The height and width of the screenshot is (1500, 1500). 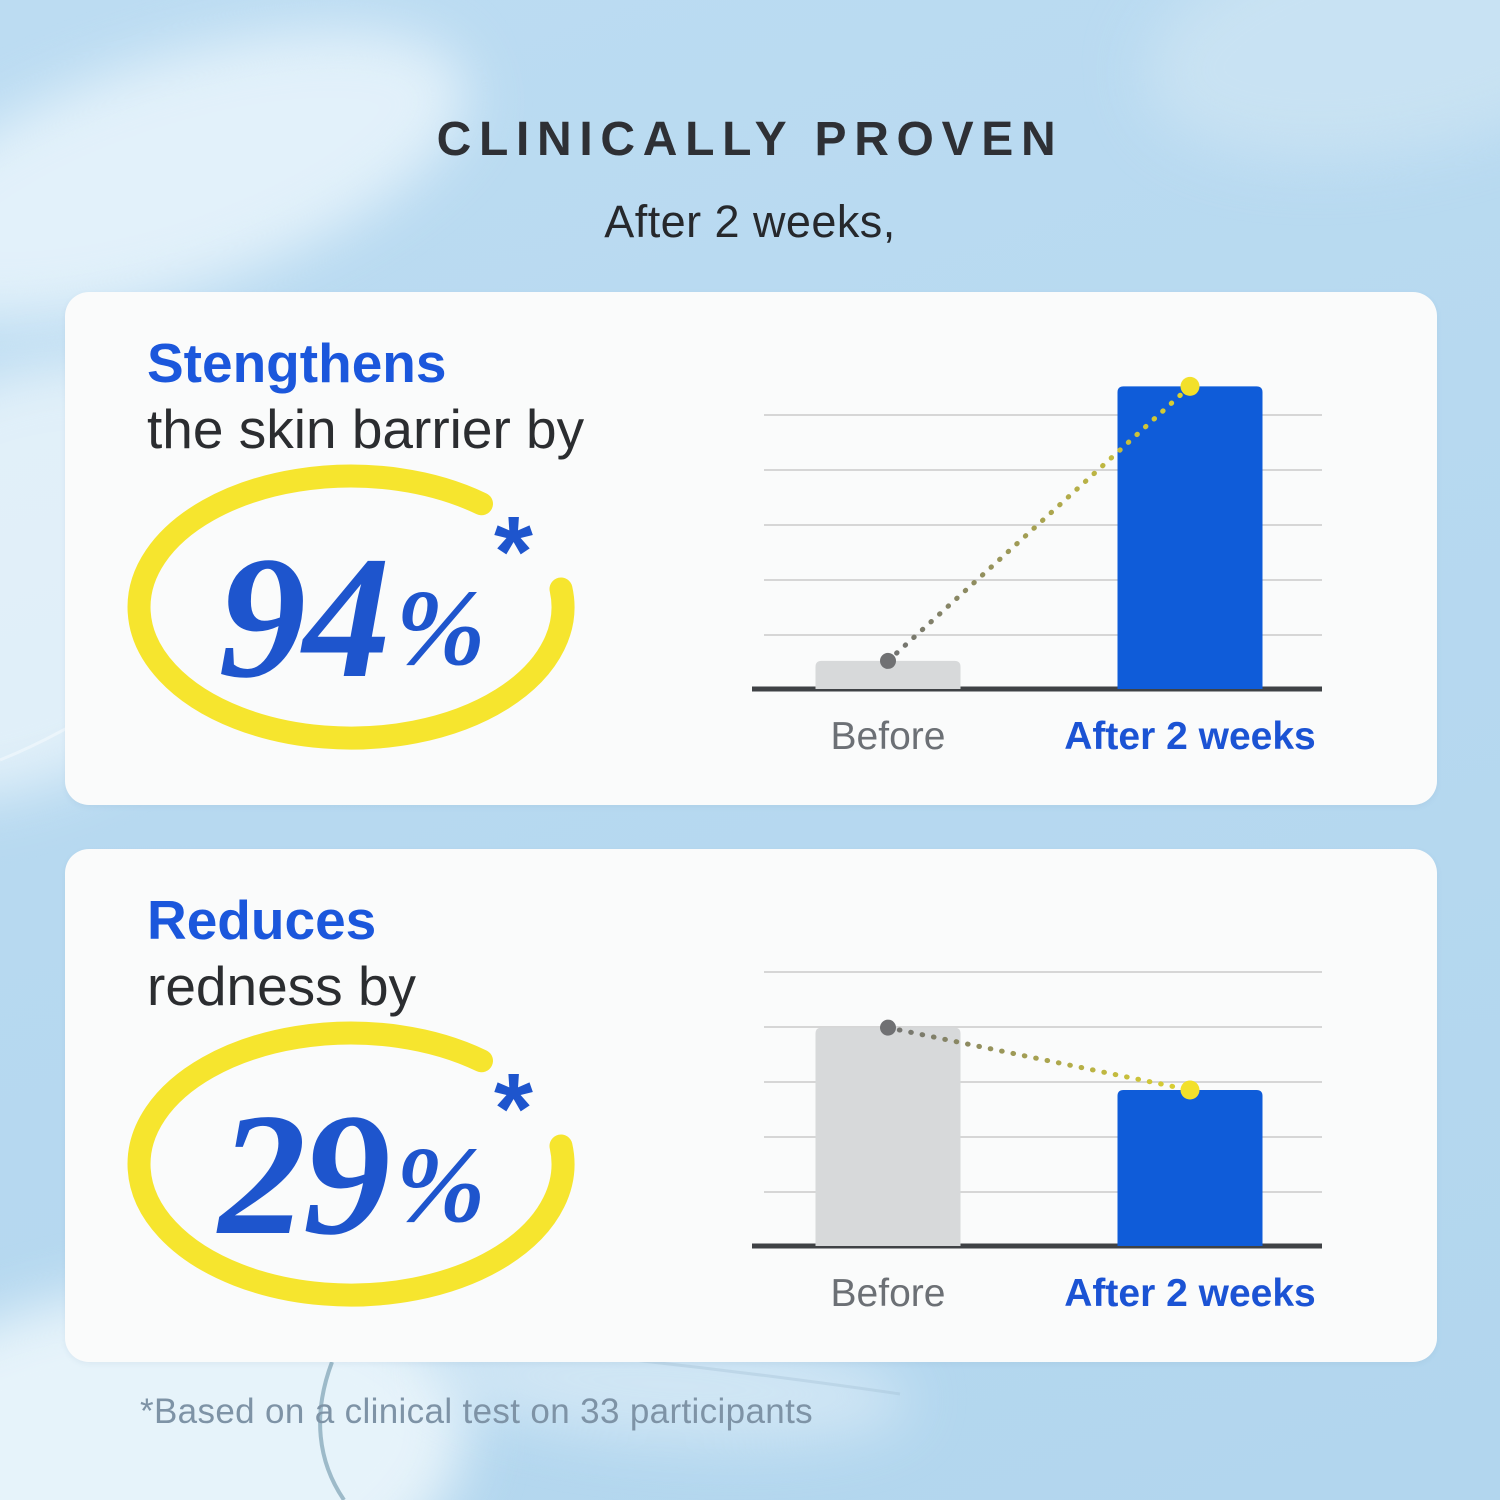 I want to click on chart-redness: Before After 2 weeks, so click(x=1037, y=1134).